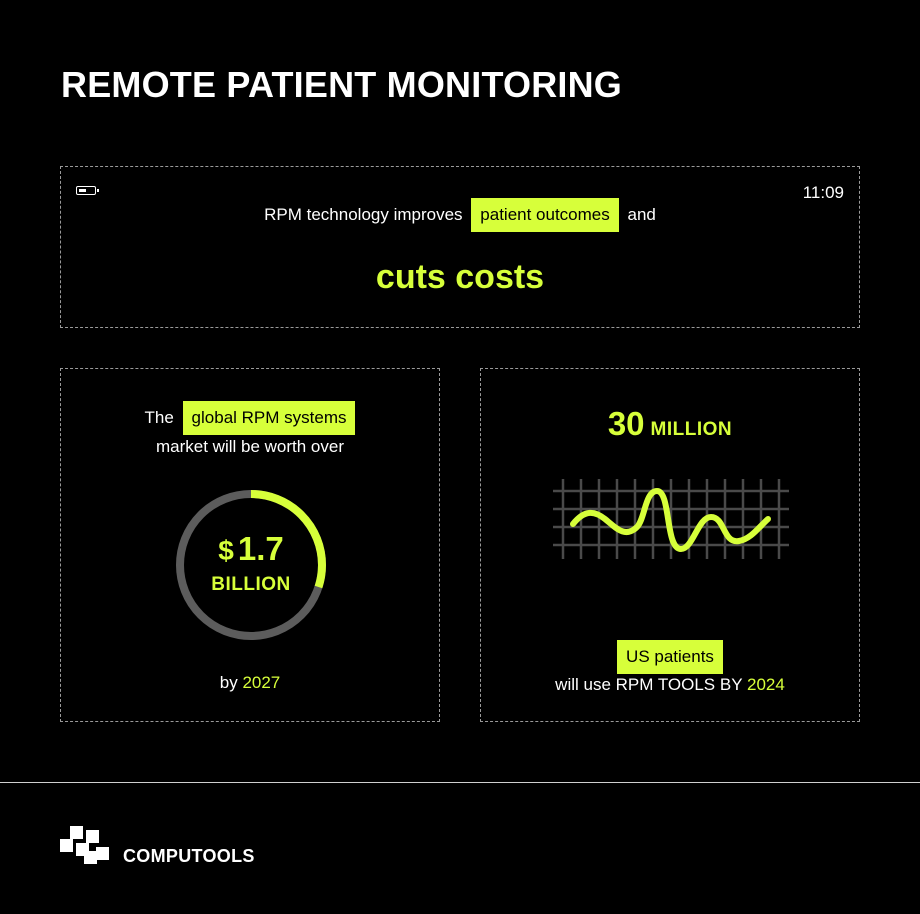  Describe the element at coordinates (189, 856) in the screenshot. I see `brand-name: COMPUTOOLS` at that location.